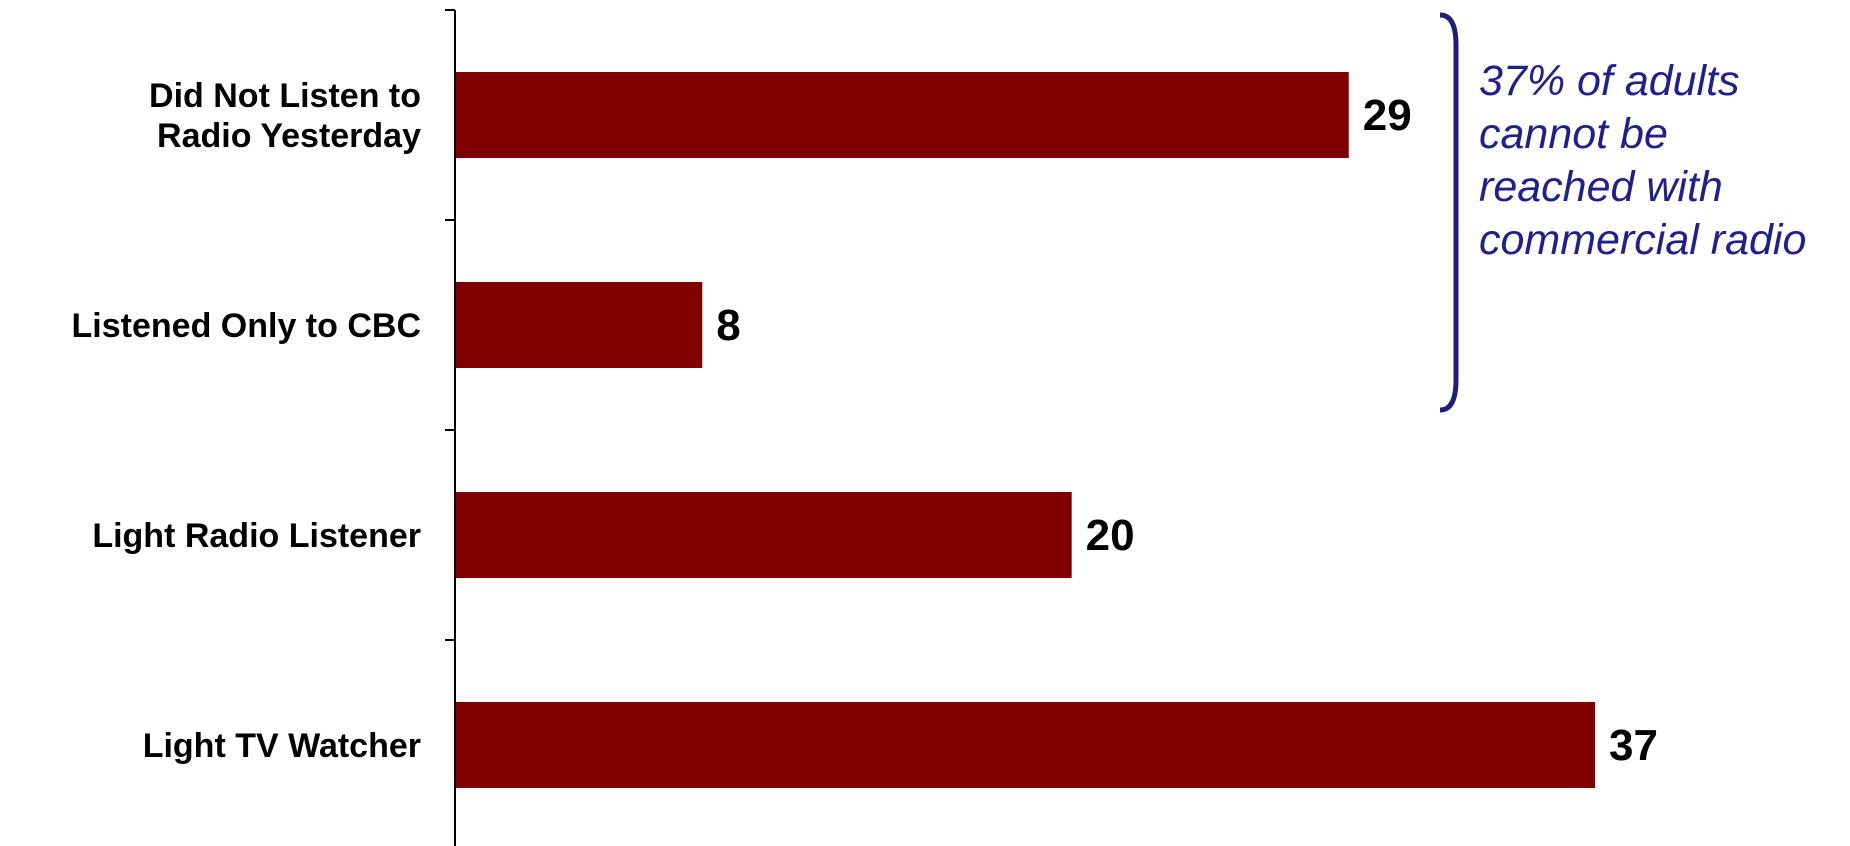  I want to click on category-label: Listened Only to CBC, so click(246, 326).